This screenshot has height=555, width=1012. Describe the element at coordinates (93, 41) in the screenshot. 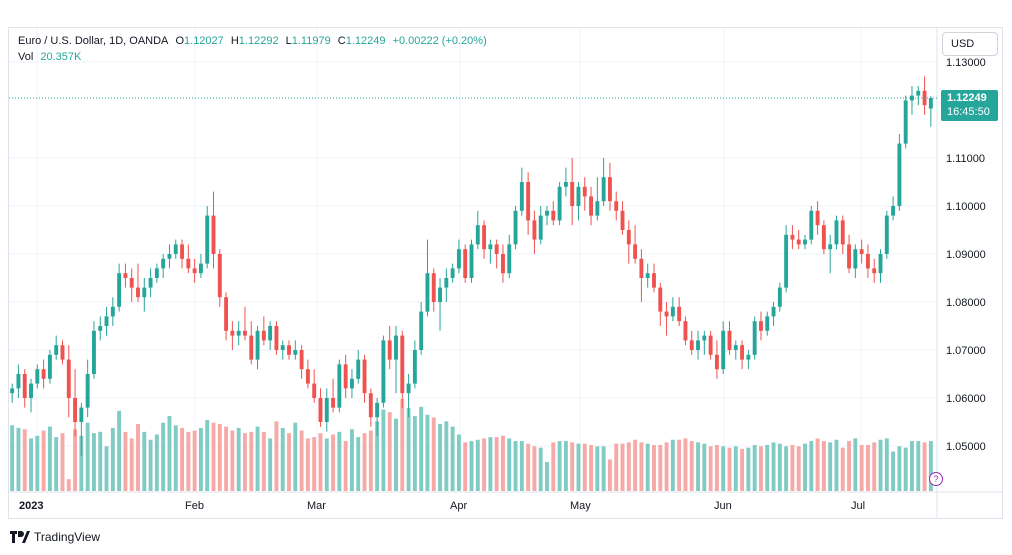

I see `symbol-title: Euro / U.S. Dollar, 1D, OANDA` at that location.